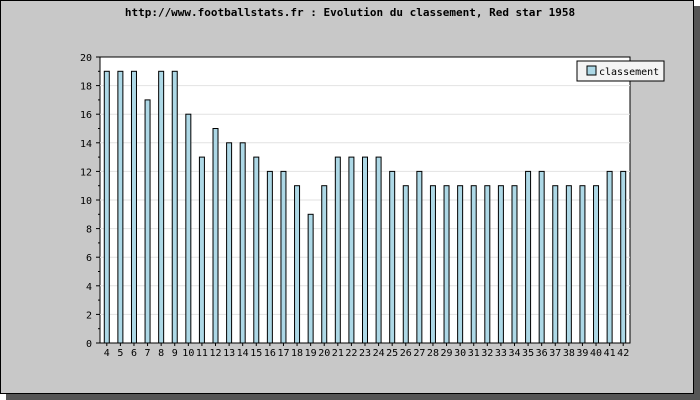  What do you see at coordinates (501, 353) in the screenshot?
I see `x-tick-label: 33` at bounding box center [501, 353].